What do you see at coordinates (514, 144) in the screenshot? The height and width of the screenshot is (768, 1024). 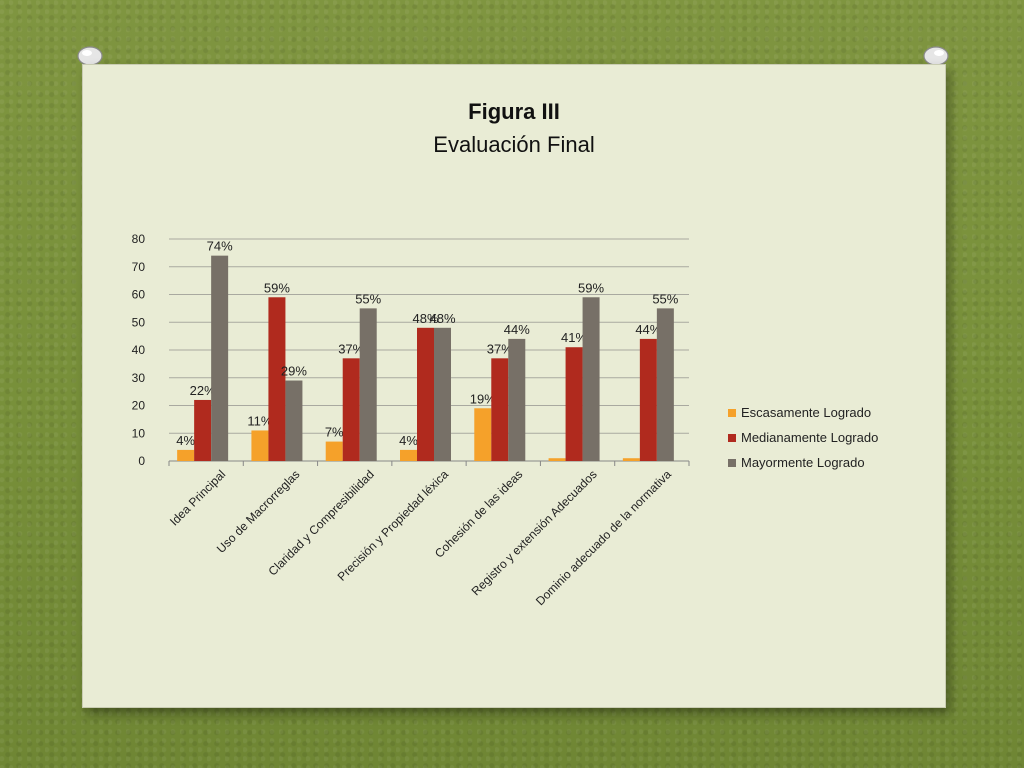 I see `chart-subtitle: Evaluación Final` at bounding box center [514, 144].